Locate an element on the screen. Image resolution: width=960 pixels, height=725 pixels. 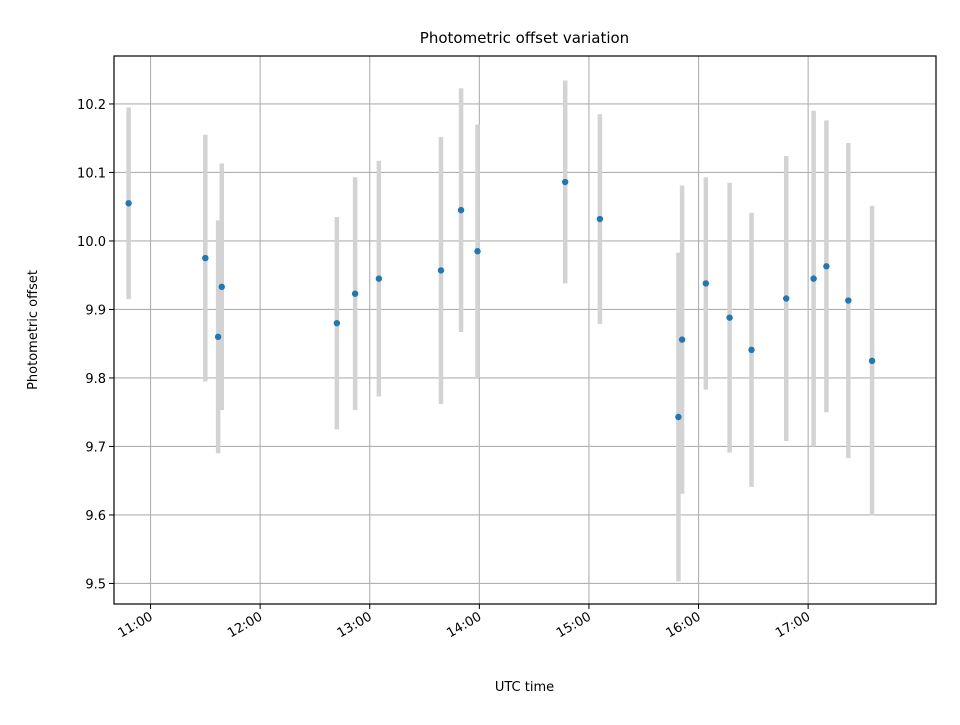
x-tick-label: 14:00 is located at coordinates (464, 625).